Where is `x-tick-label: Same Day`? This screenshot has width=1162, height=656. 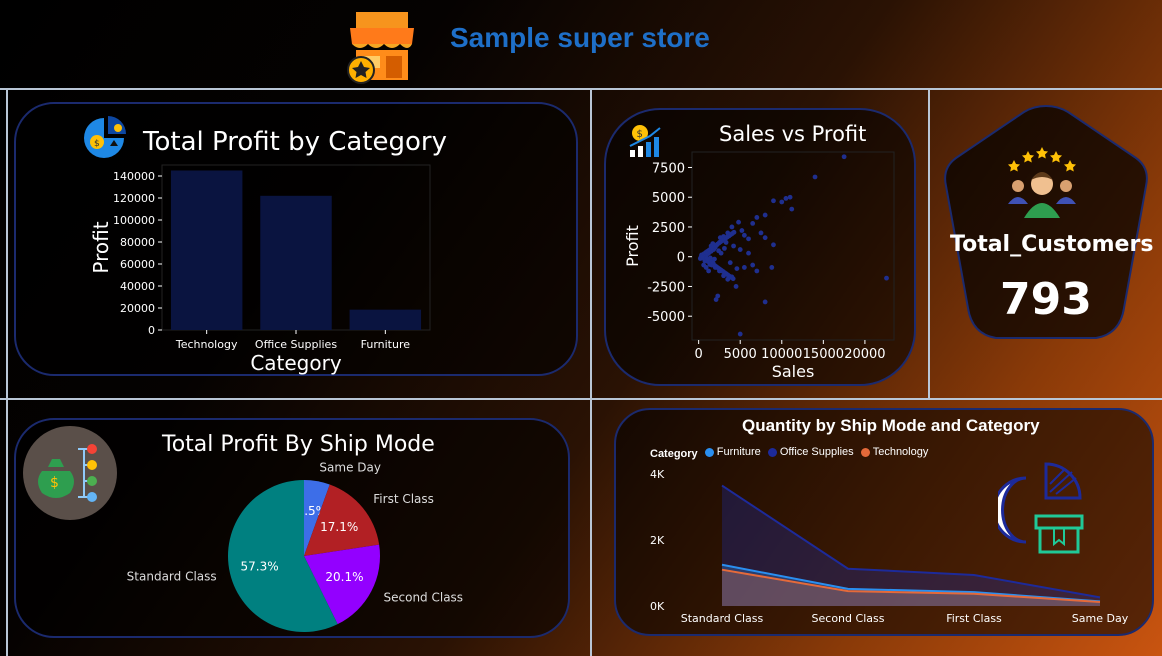
x-tick-label: Same Day is located at coordinates (1100, 618).